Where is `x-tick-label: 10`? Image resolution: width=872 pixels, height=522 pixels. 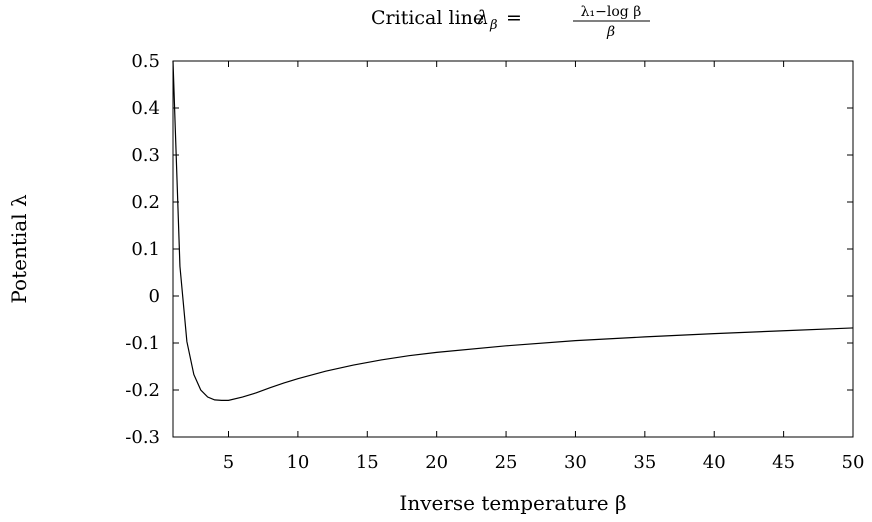 x-tick-label: 10 is located at coordinates (297, 462).